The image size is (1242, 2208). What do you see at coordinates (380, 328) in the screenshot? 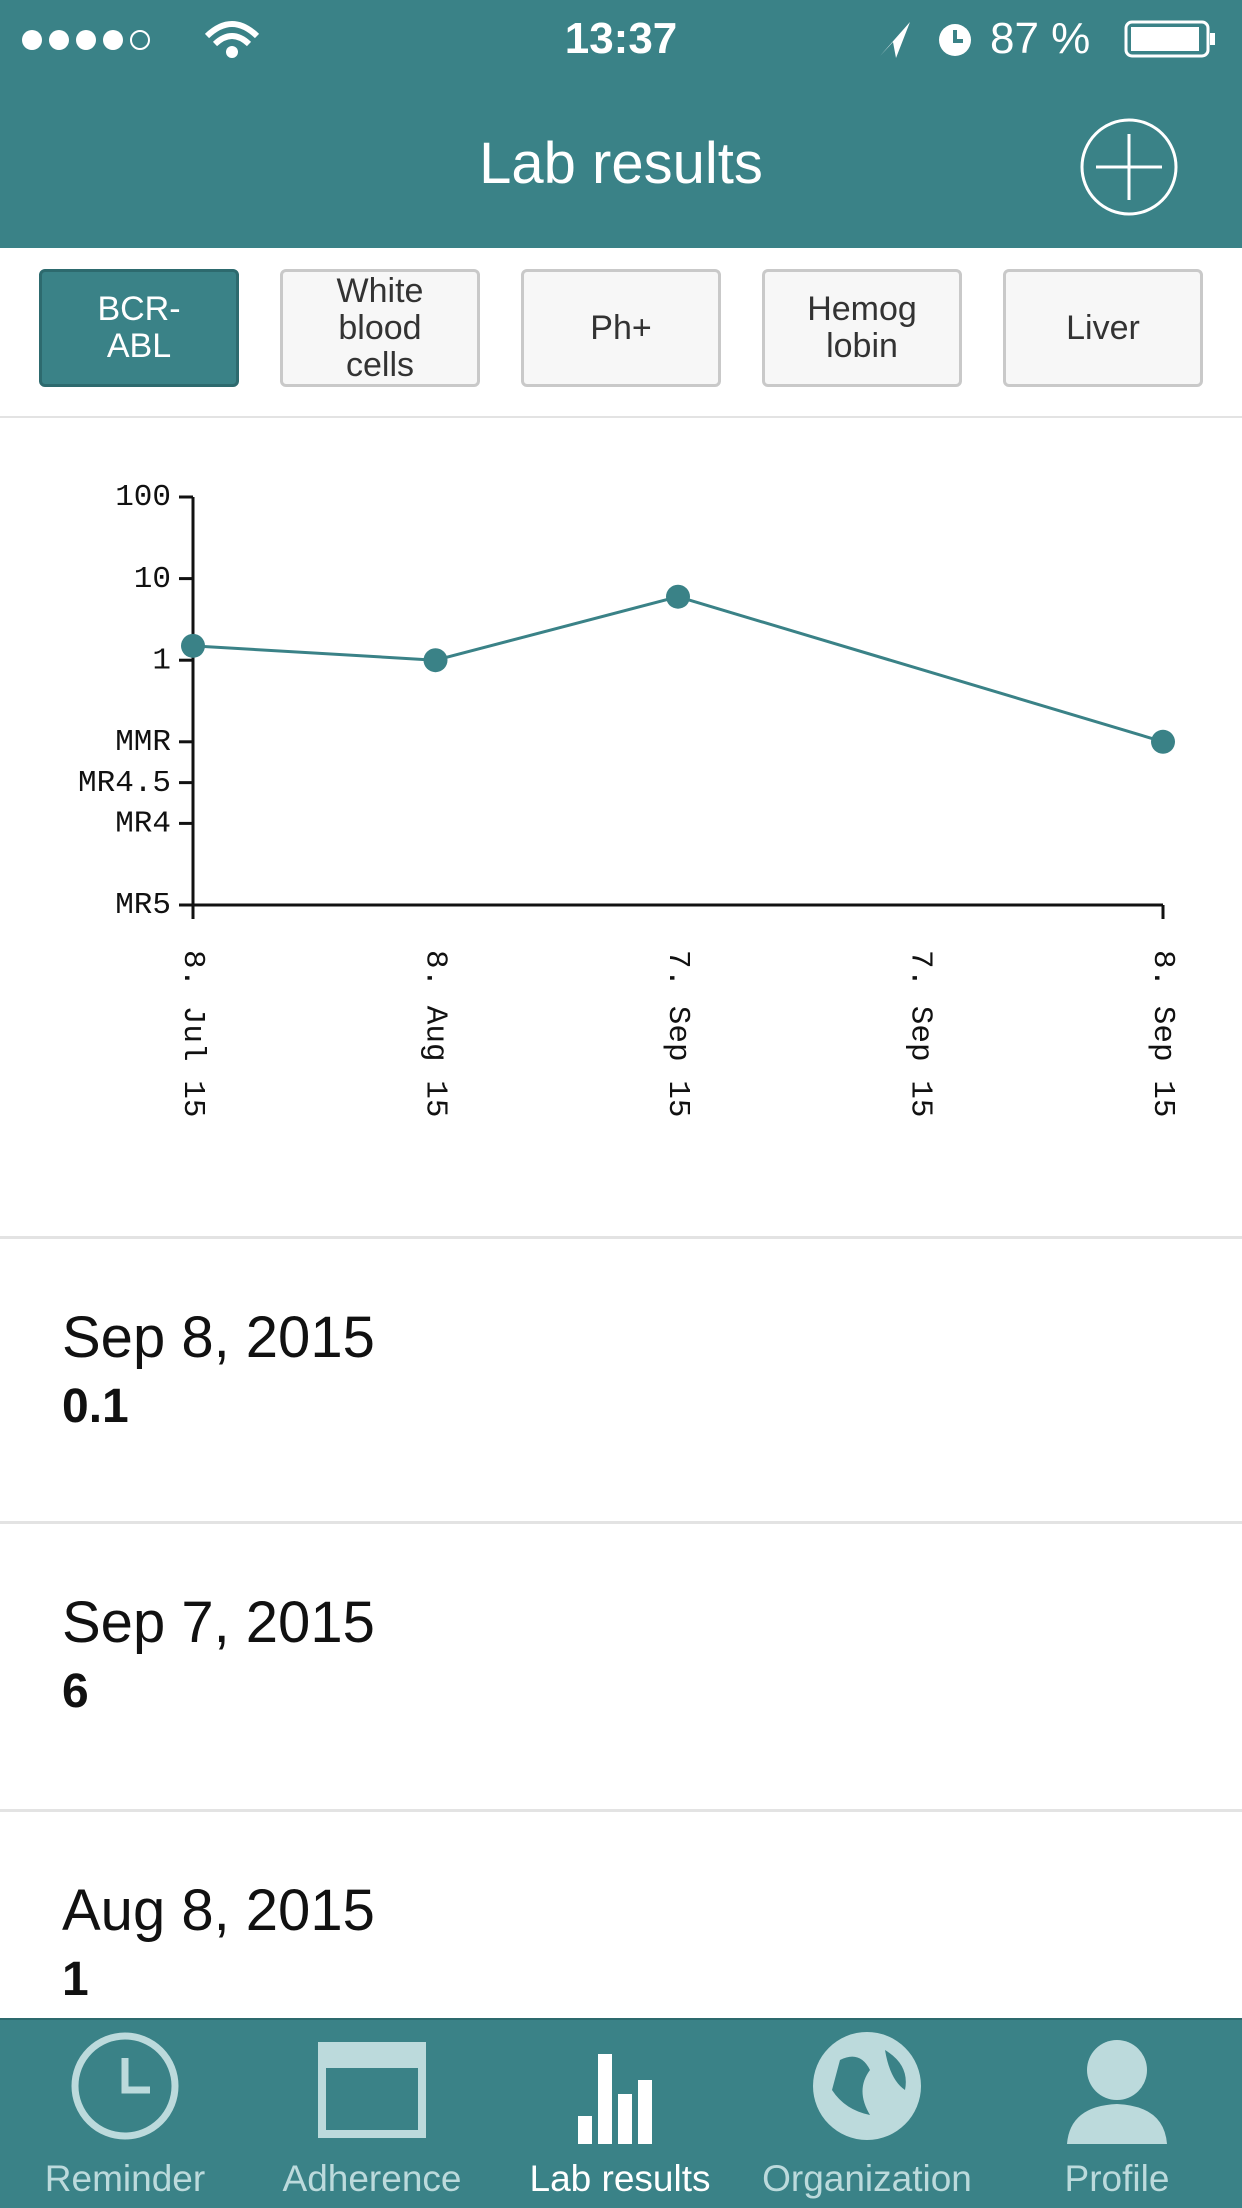
I see `tab: White blood cells` at bounding box center [380, 328].